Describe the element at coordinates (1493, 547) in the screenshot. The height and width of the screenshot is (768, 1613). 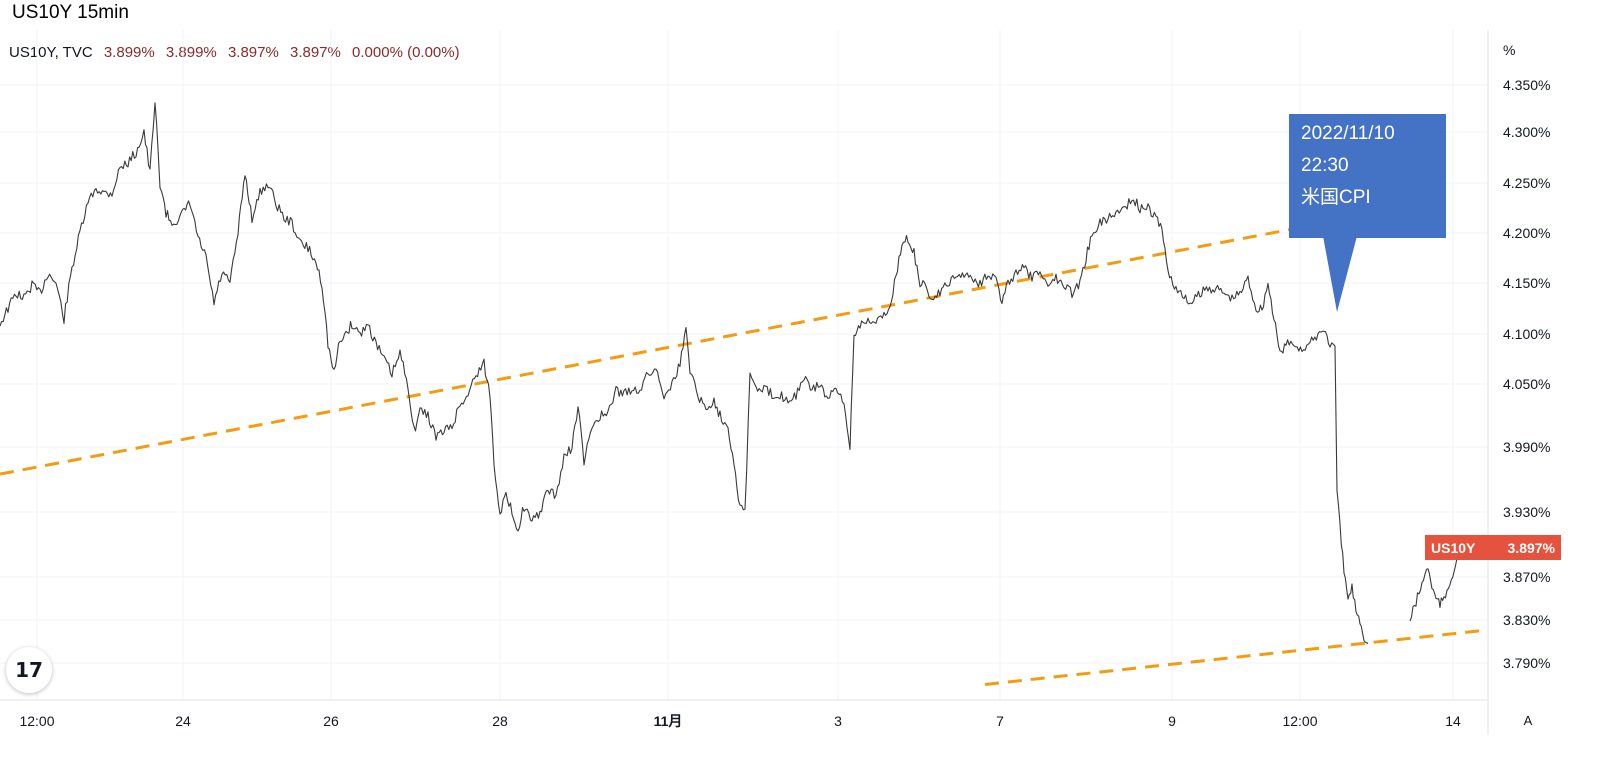
I see `last-price-tag: US10Y 3.897%` at that location.